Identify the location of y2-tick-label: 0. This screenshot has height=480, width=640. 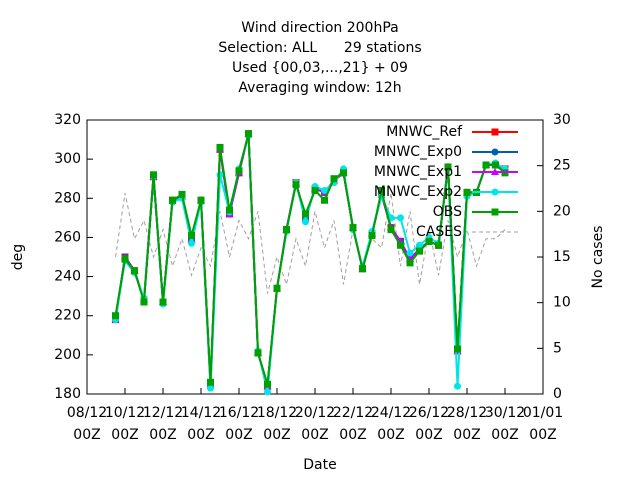
(557, 394).